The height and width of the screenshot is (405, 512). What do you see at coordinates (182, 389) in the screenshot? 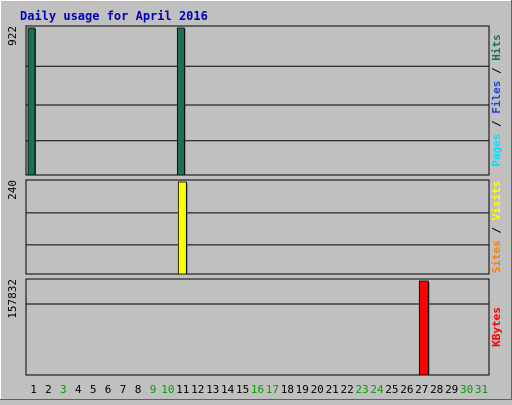
I see `x-tick-label: 11` at bounding box center [182, 389].